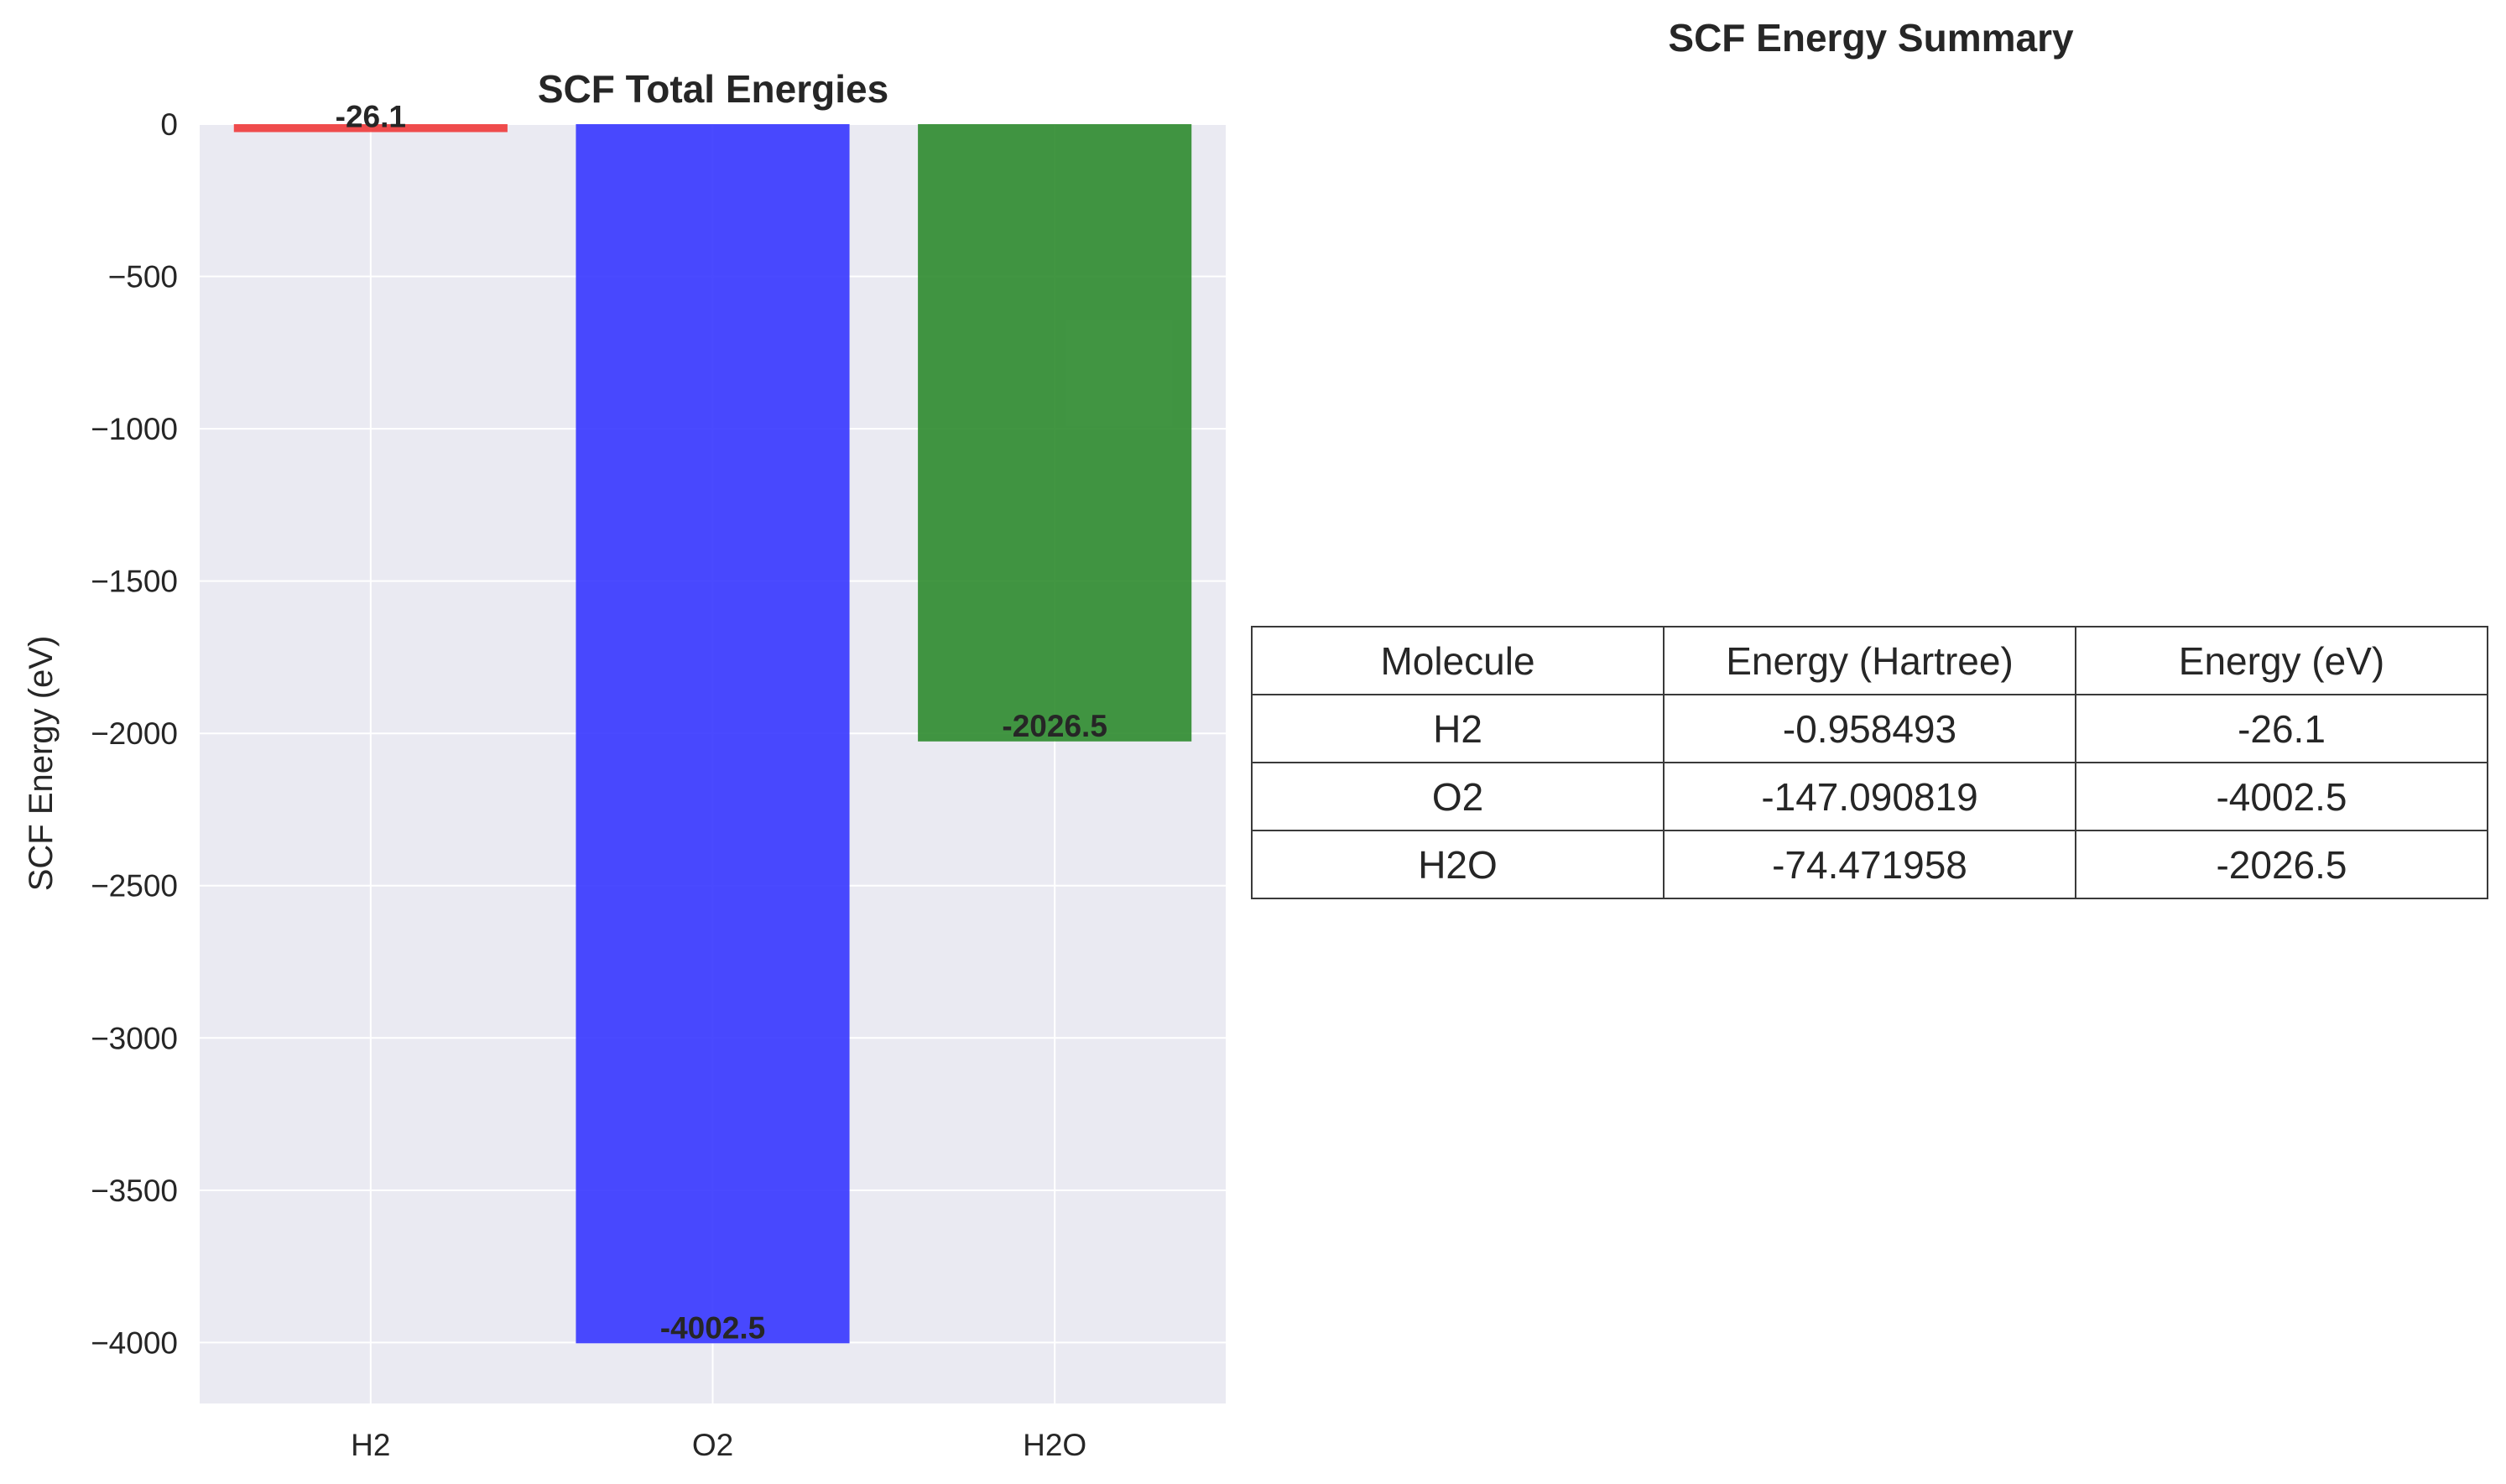 The width and height of the screenshot is (2506, 1484). Describe the element at coordinates (1458, 728) in the screenshot. I see `table-cell: H2` at that location.